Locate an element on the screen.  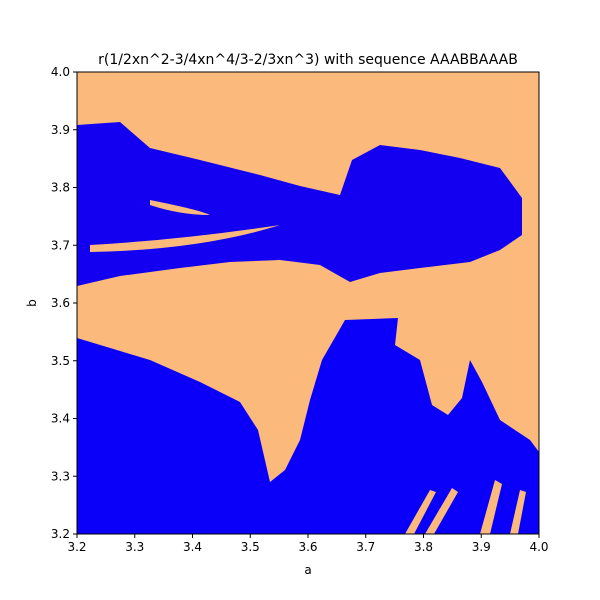
x-tick-label: 4.0 is located at coordinates (538, 547).